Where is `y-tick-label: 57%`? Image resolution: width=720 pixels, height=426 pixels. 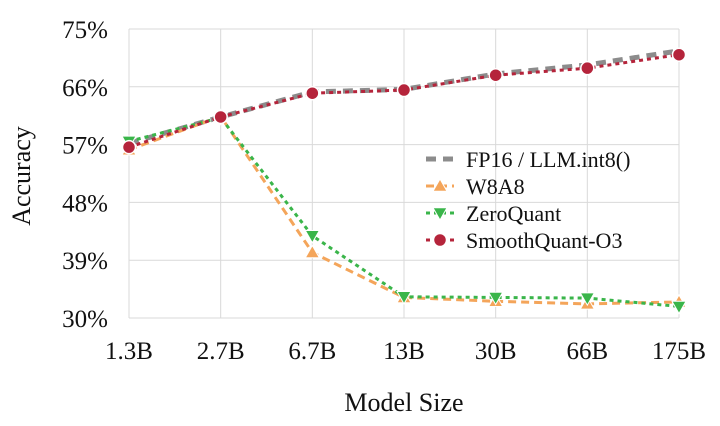 y-tick-label: 57% is located at coordinates (85, 146).